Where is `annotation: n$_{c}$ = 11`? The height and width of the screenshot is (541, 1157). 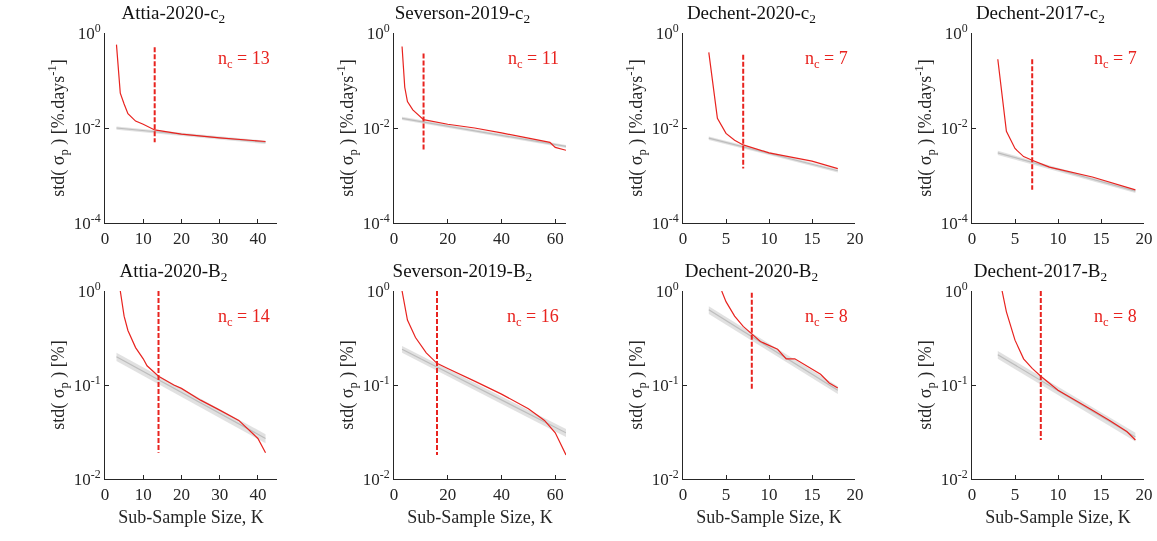 annotation: n$_{c}$ = 11 is located at coordinates (534, 59).